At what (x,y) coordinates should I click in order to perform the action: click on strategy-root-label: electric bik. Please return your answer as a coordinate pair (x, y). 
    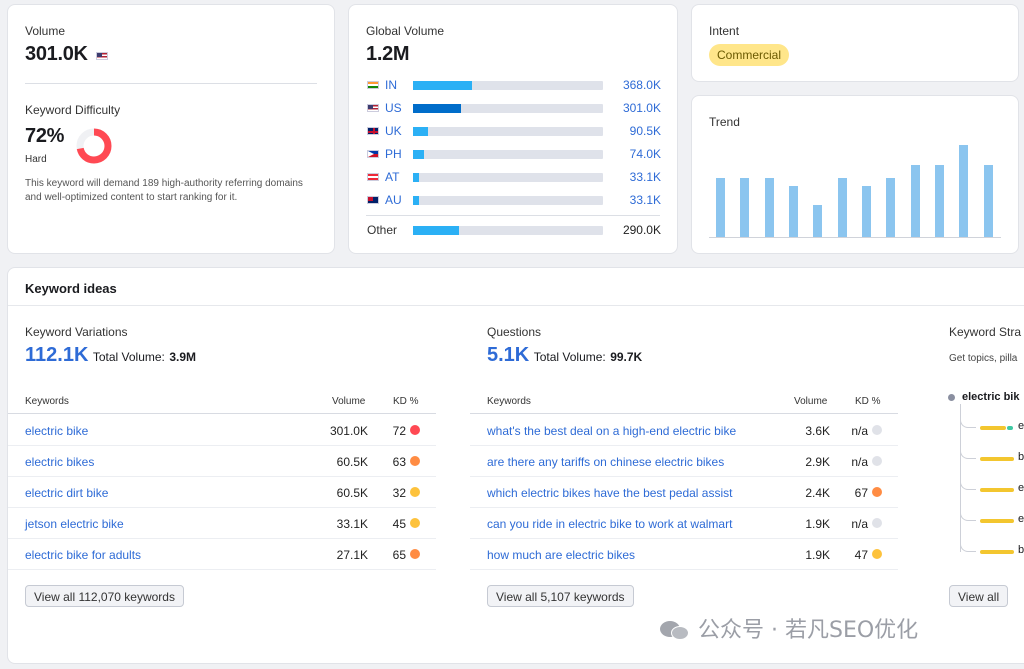
    Looking at the image, I should click on (991, 397).